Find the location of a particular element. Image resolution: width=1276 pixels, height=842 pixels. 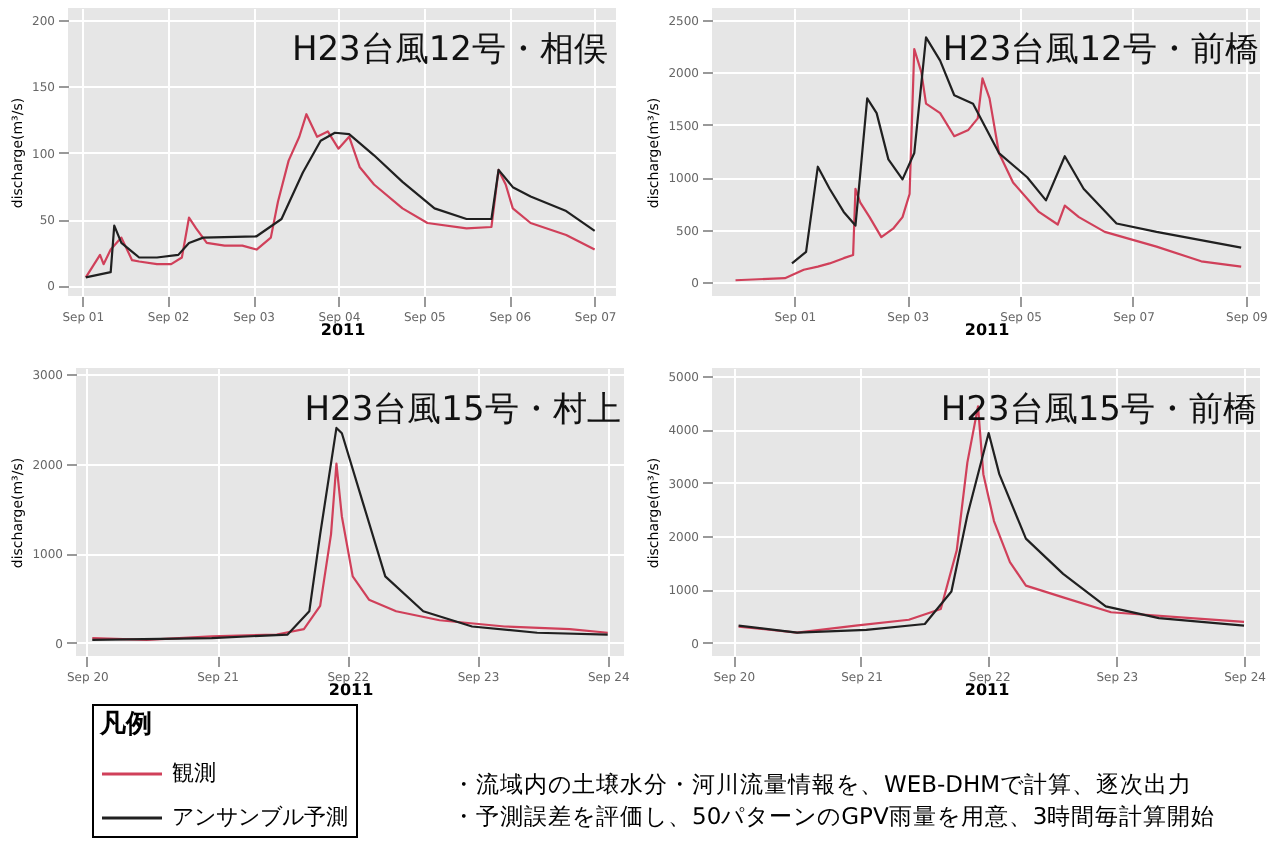

legend-label: アンサンブル予測 is located at coordinates (260, 817).